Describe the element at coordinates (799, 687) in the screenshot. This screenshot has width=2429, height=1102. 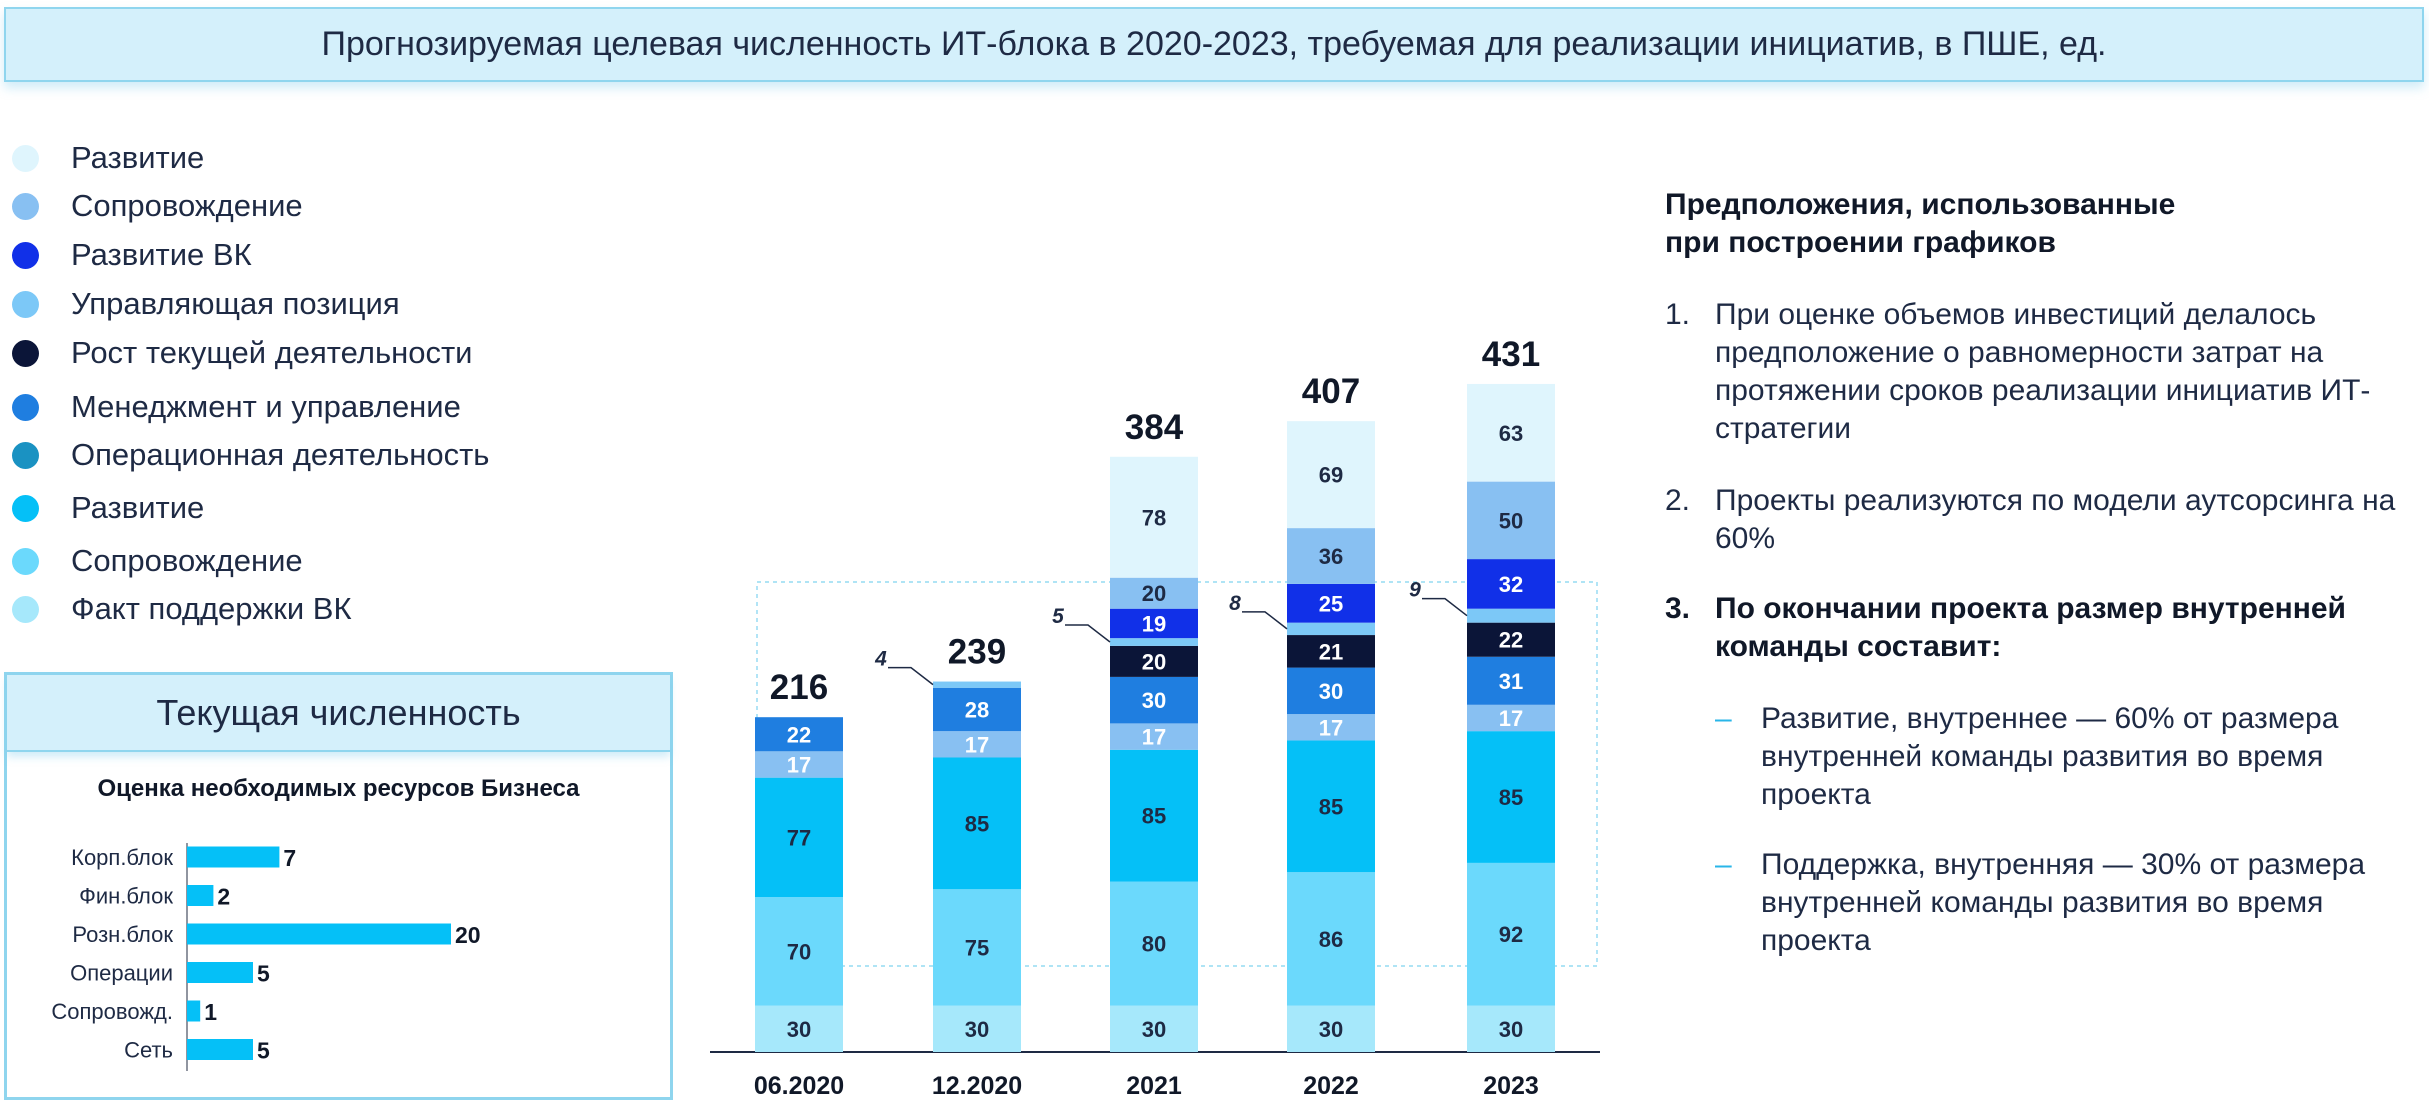
I see `bar-total-label: 216` at that location.